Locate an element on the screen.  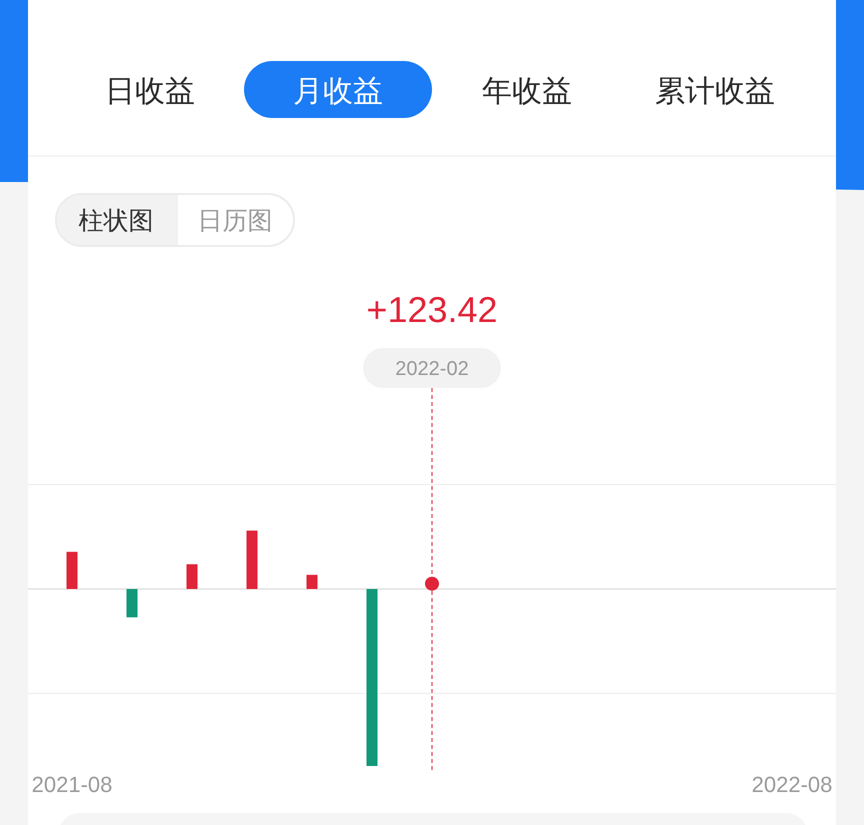
toggle-label: 柱状图 is located at coordinates (116, 221).